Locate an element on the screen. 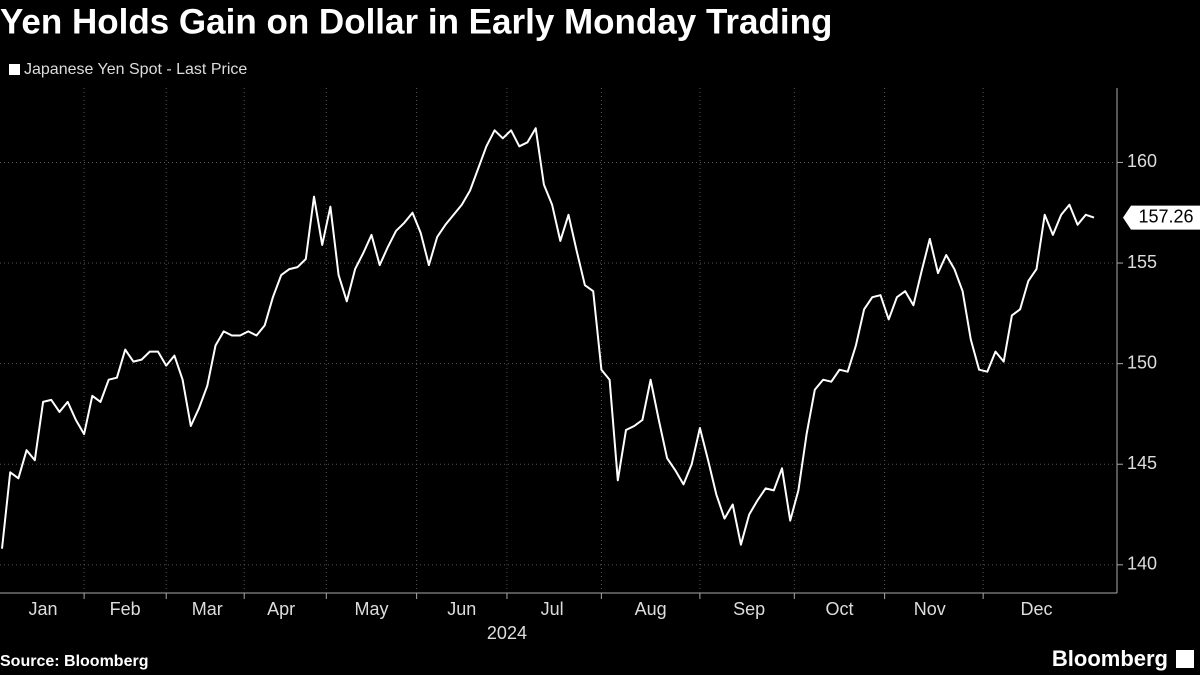 Image resolution: width=1200 pixels, height=675 pixels. x-tick-label: Mar is located at coordinates (207, 609).